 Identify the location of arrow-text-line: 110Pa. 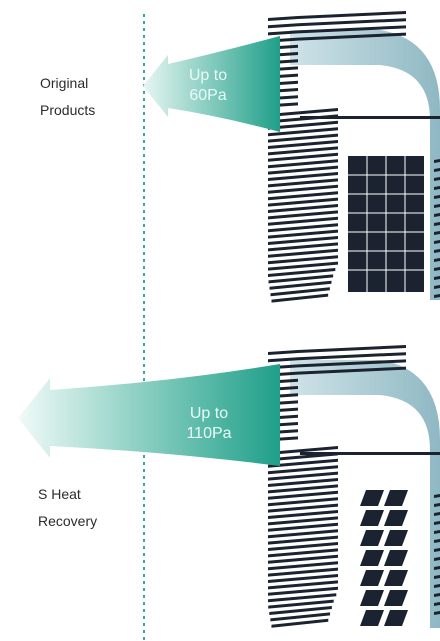
(209, 433).